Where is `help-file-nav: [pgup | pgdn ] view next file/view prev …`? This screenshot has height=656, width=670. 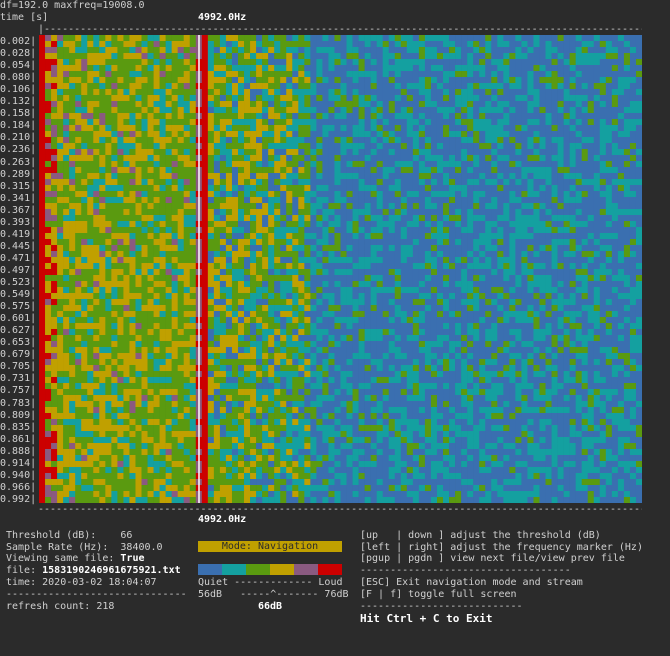 help-file-nav: [pgup | pgdn ] view next file/view prev … is located at coordinates (492, 558).